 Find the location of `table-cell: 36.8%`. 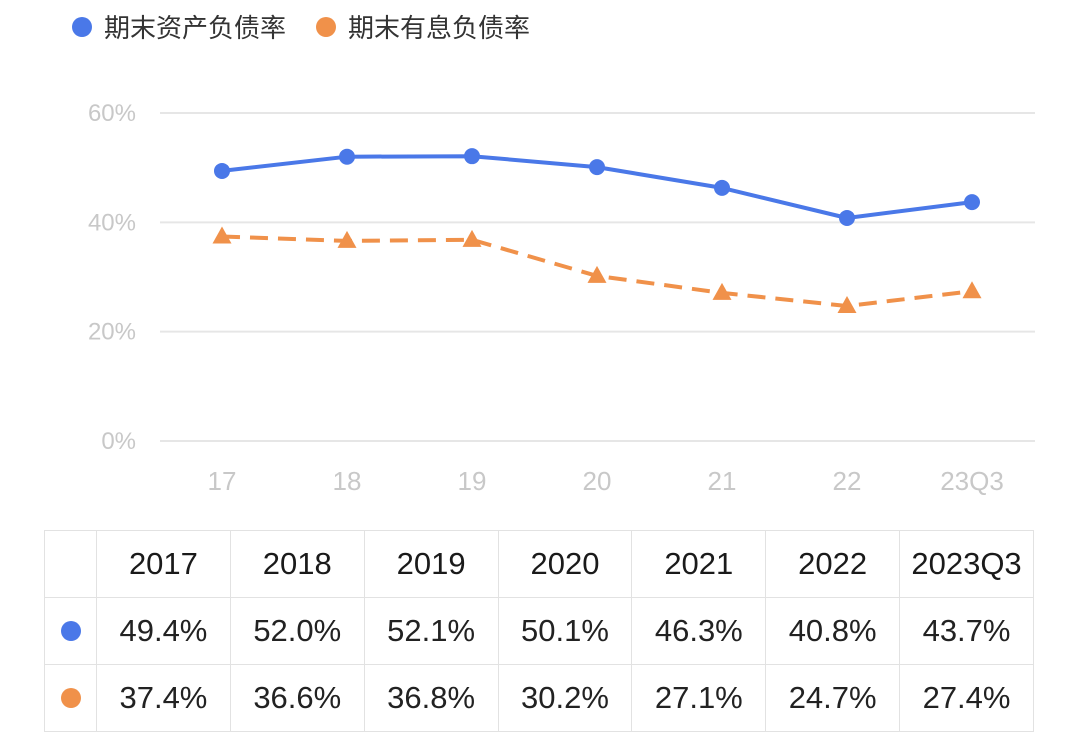

table-cell: 36.8% is located at coordinates (431, 698).